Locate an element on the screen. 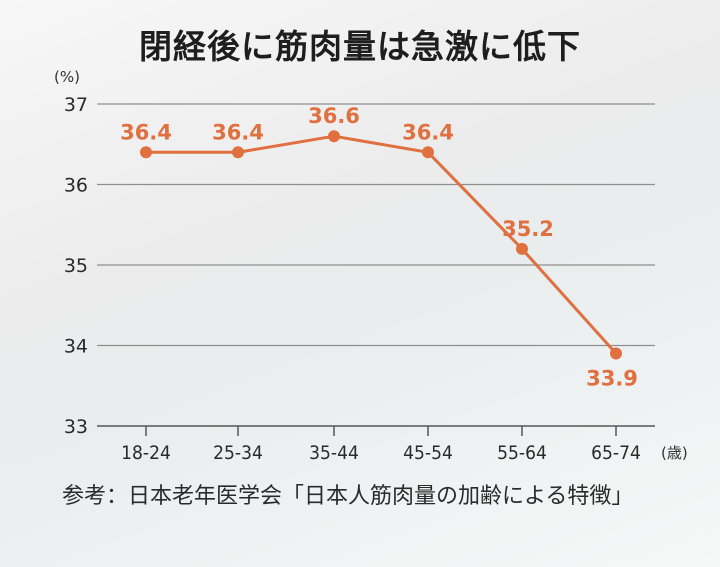 The height and width of the screenshot is (567, 720). x-tick-label: 18-24 is located at coordinates (146, 453).